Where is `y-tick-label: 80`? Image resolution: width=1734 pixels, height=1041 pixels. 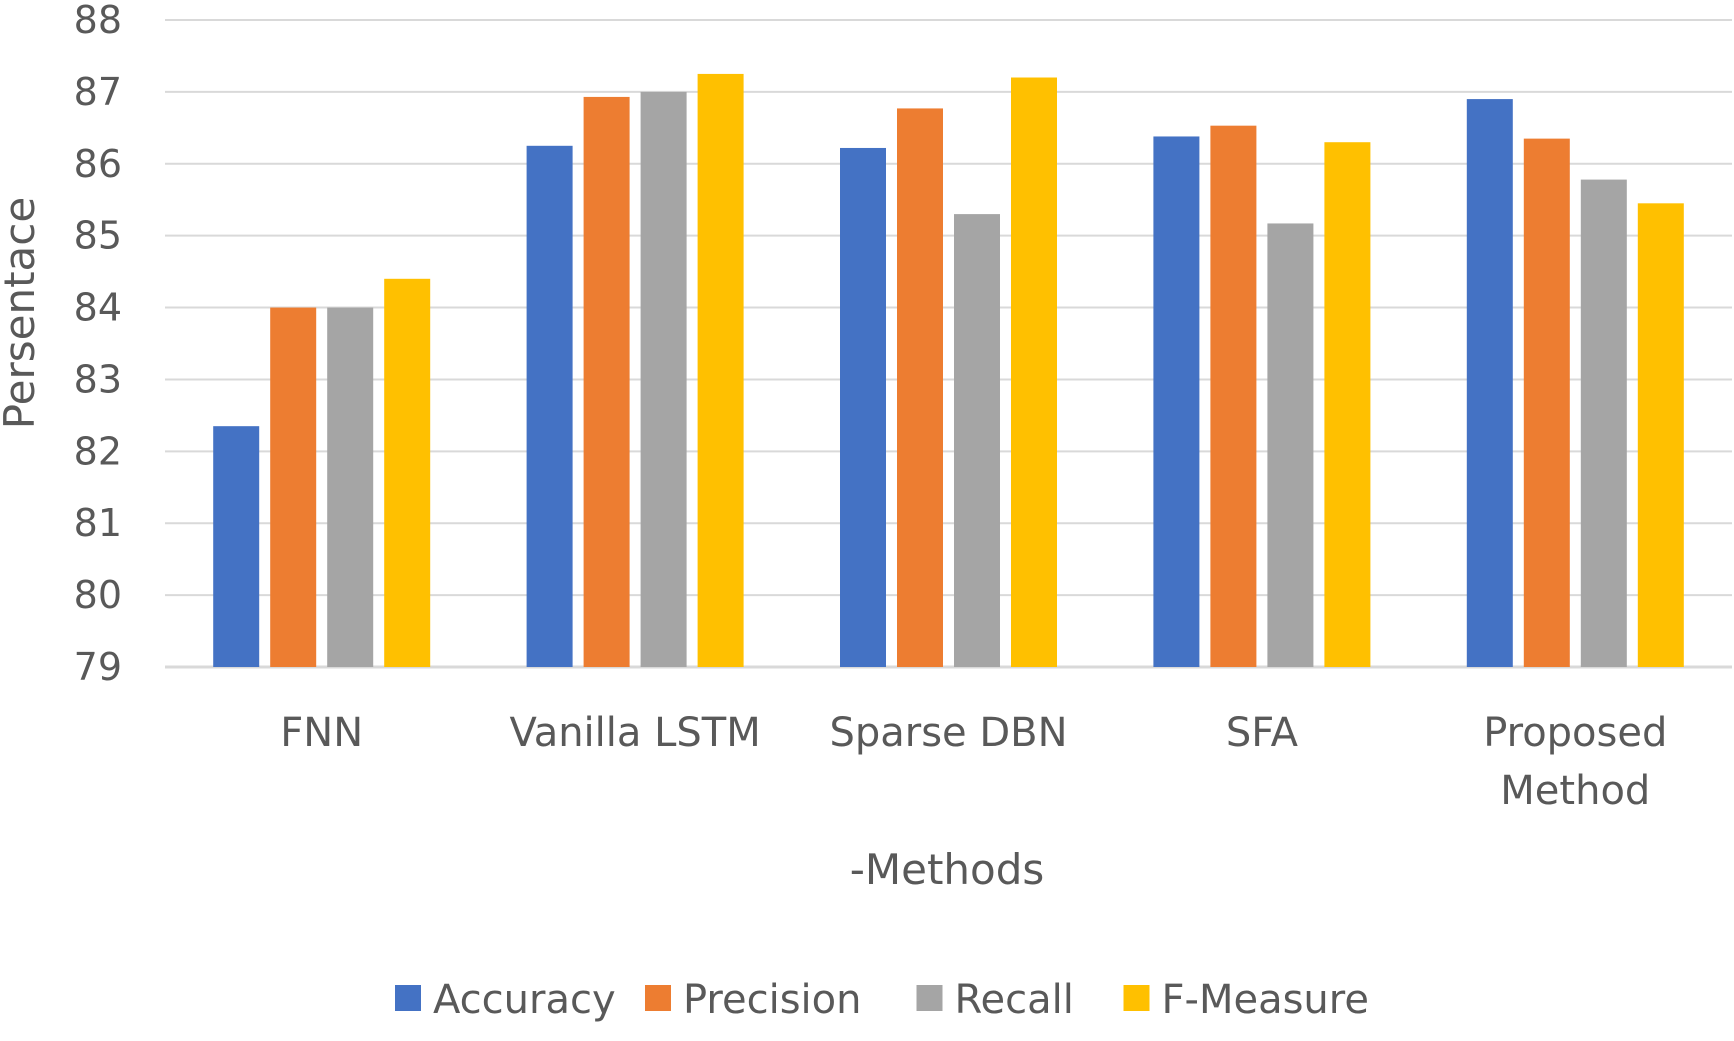
y-tick-label: 80 is located at coordinates (98, 595).